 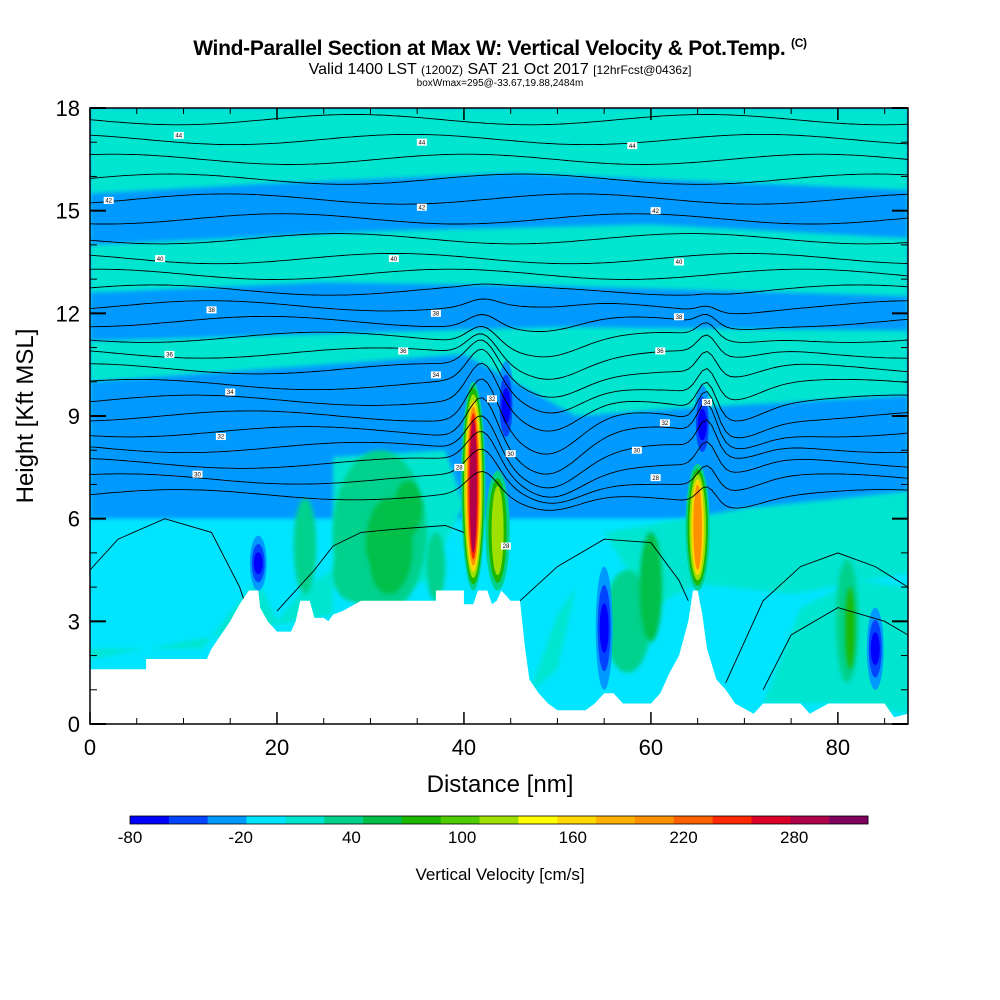 I want to click on y-tick-label: 3, so click(x=74, y=621).